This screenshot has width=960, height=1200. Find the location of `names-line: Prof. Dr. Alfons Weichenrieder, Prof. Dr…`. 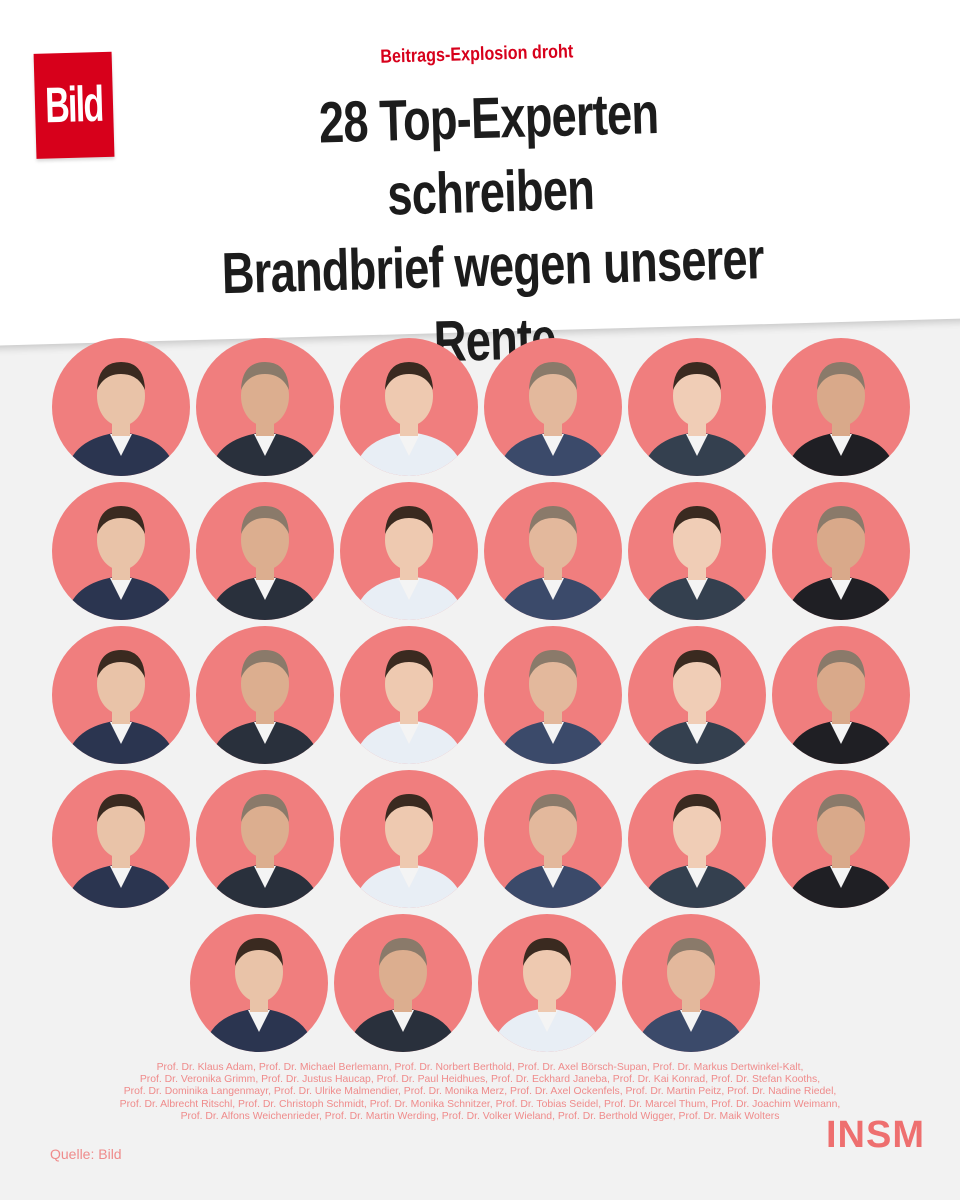

names-line: Prof. Dr. Alfons Weichenrieder, Prof. Dr… is located at coordinates (480, 1116).